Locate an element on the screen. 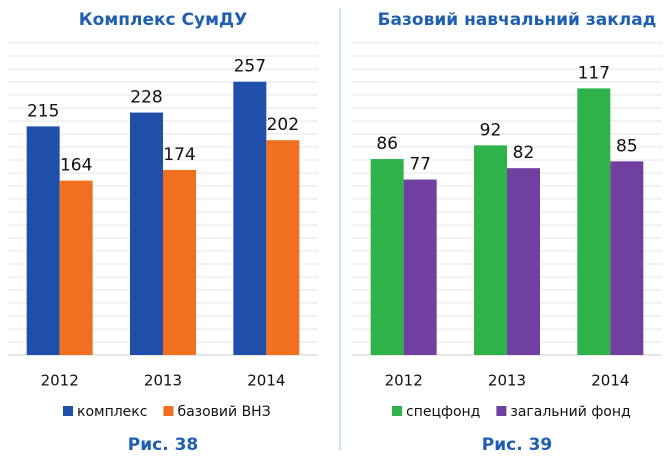 This screenshot has height=457, width=665. legend-label: базовий ВНЗ is located at coordinates (223, 412).